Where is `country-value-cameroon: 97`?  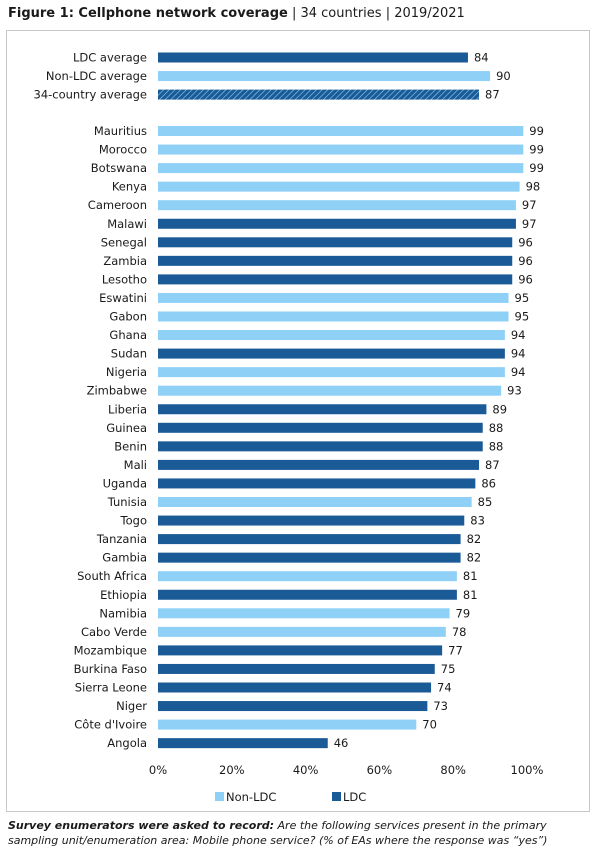
country-value-cameroon: 97 is located at coordinates (529, 205).